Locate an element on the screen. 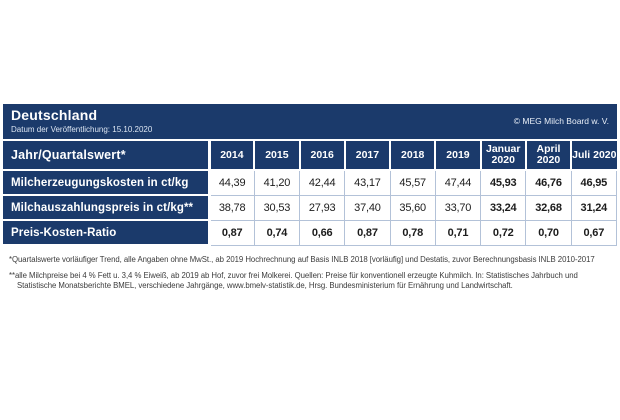  row-label: Milchauszahlungspreis in ct/kg** is located at coordinates (107, 207).